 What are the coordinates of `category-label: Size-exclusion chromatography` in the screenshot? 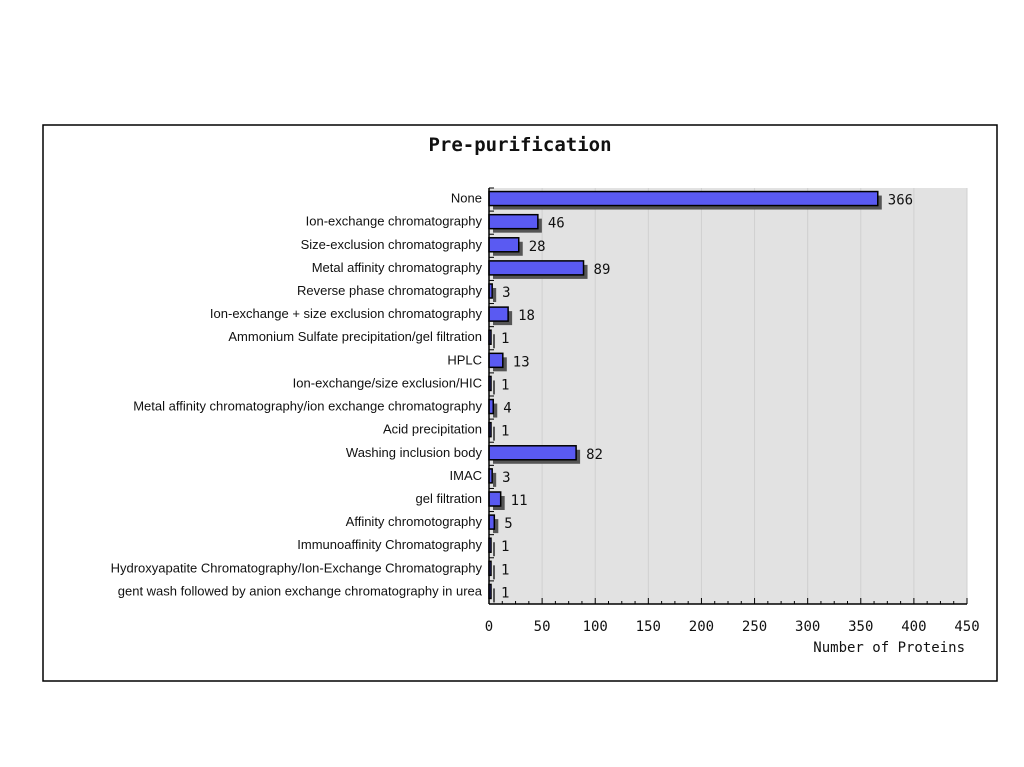 It's located at (392, 244).